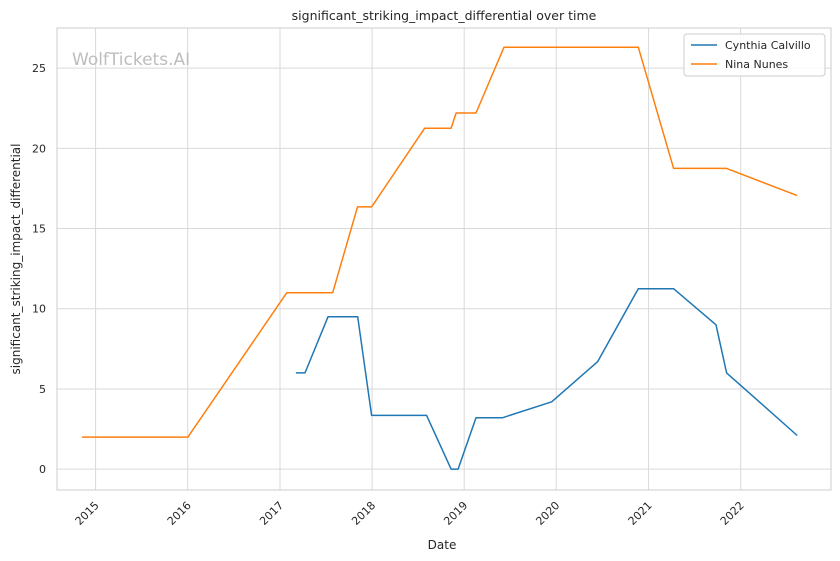  Describe the element at coordinates (16, 259) in the screenshot. I see `y-axis-title: significant_striking_impact_differential` at that location.